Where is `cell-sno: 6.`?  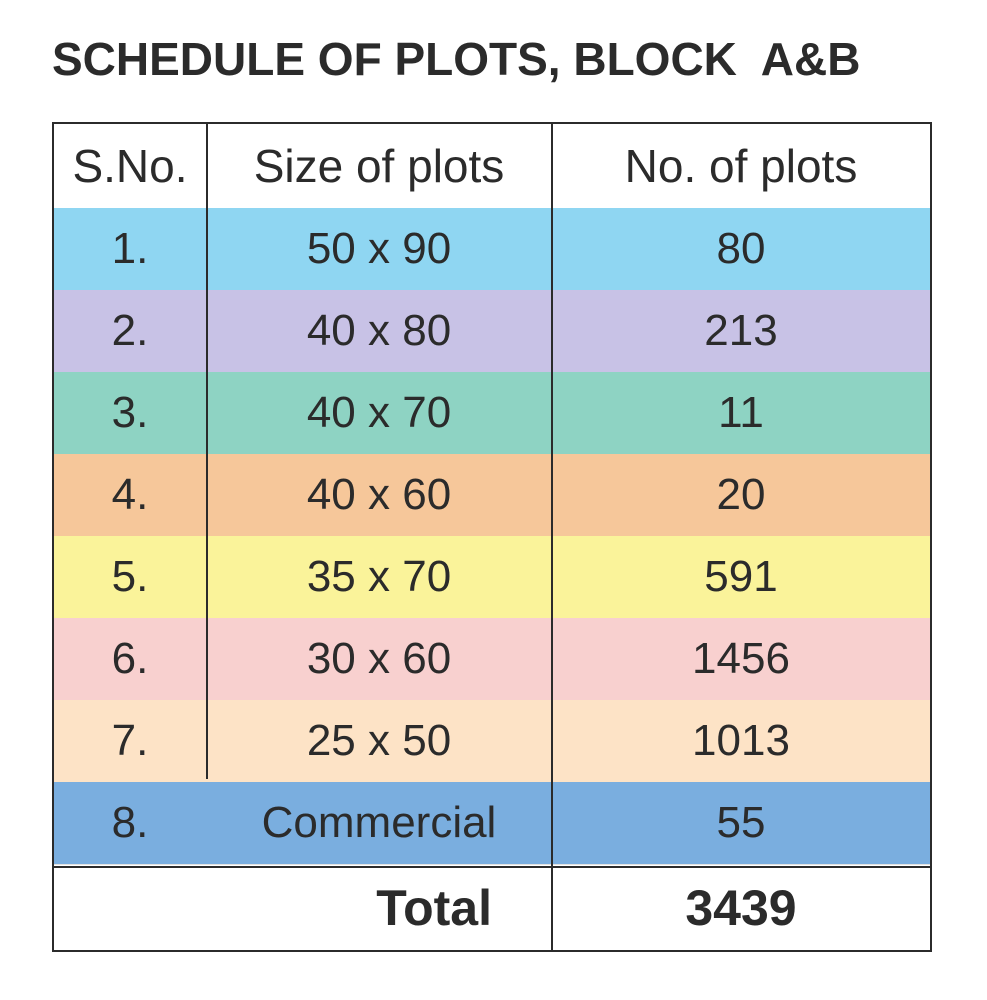
cell-sno: 6. is located at coordinates (130, 658).